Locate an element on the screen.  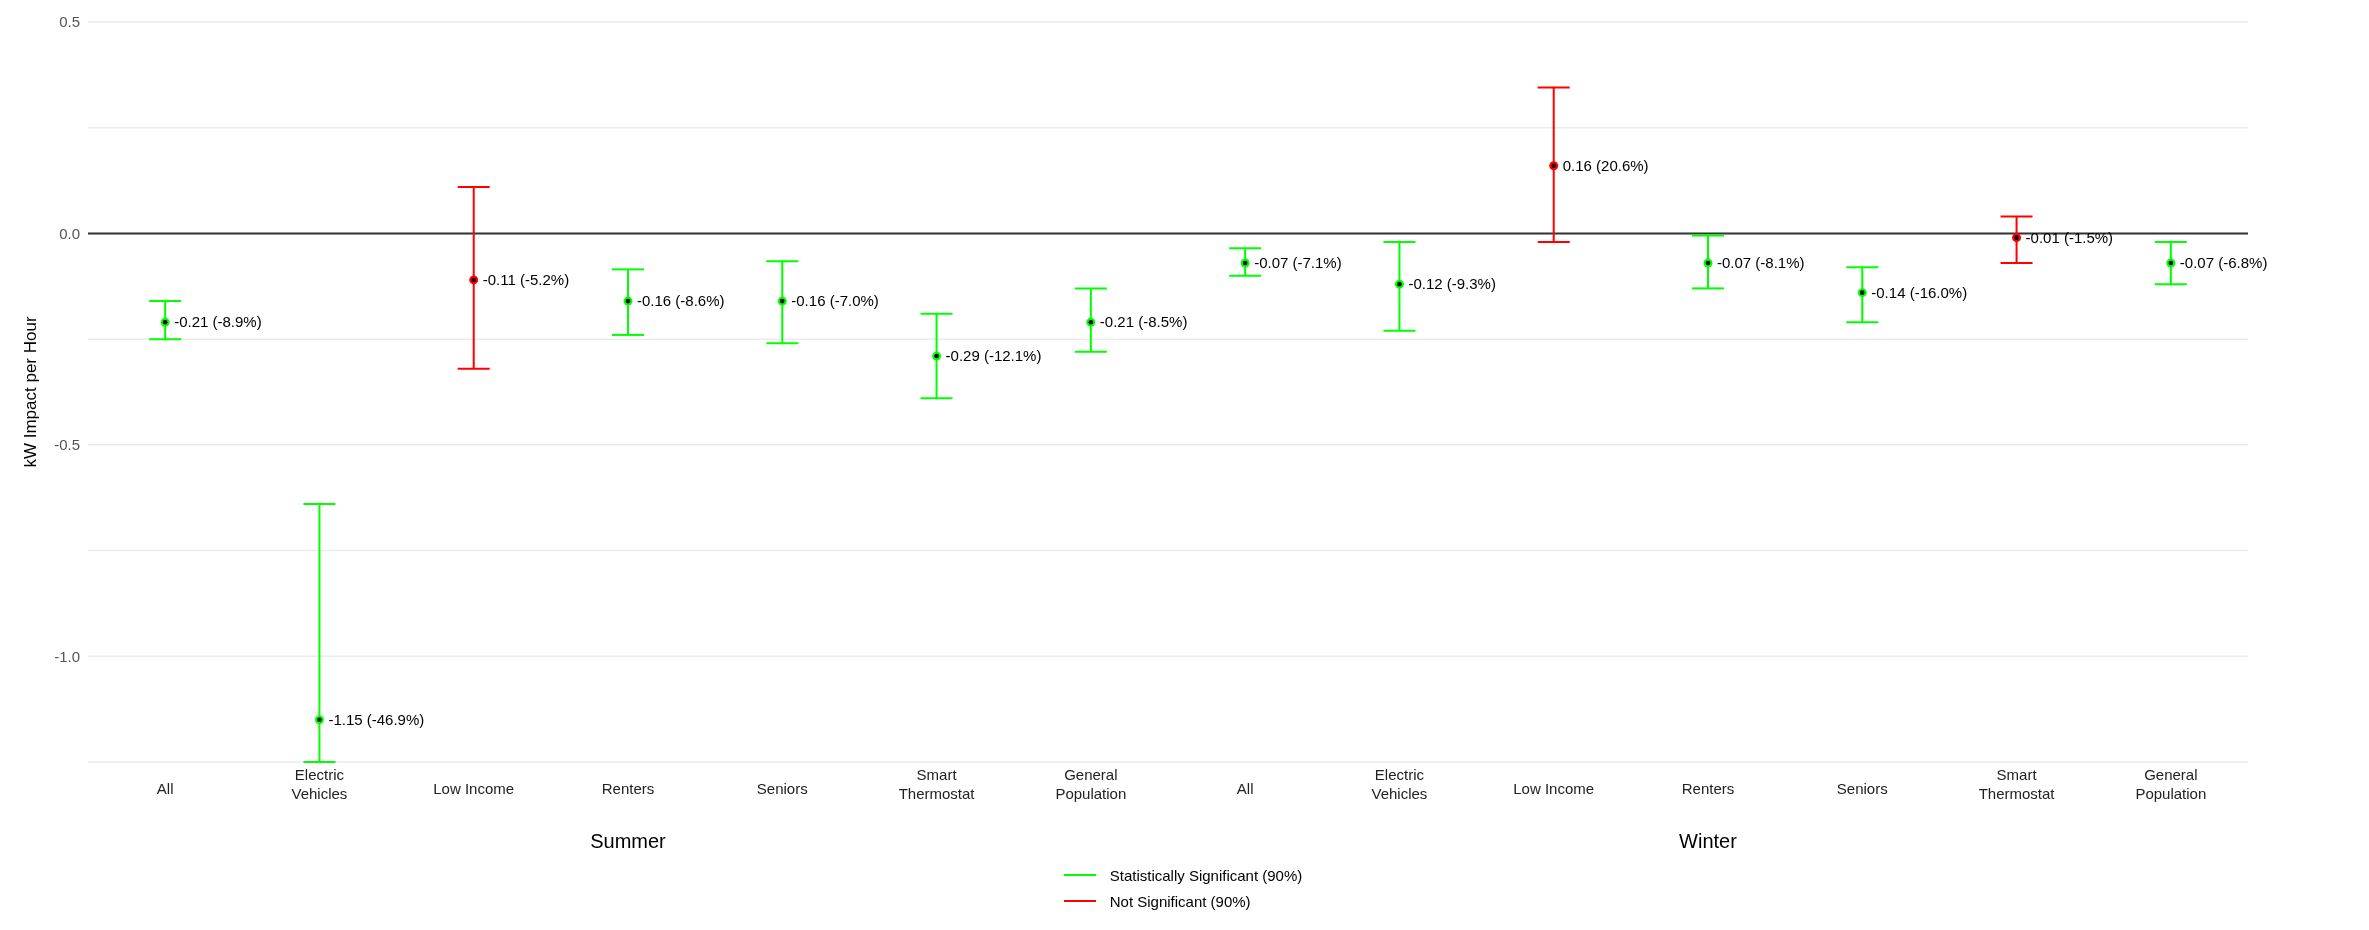
data-label: -0.11 (-5.2%) is located at coordinates (526, 279).